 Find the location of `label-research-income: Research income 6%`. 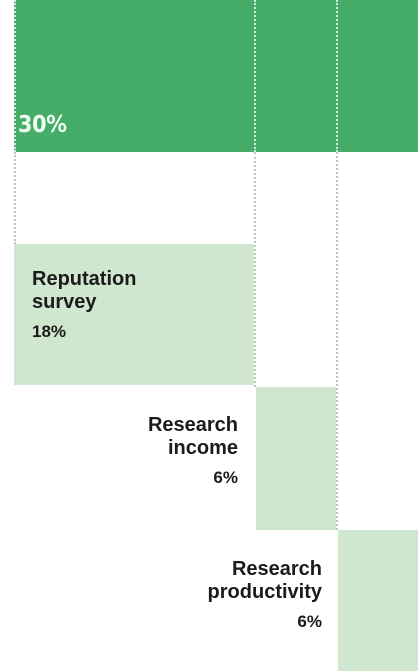

label-research-income: Research income 6% is located at coordinates (164, 451).